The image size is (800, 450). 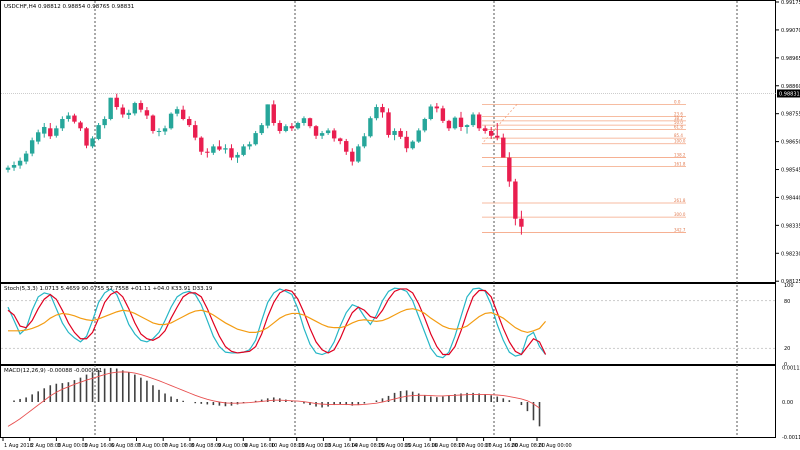 What do you see at coordinates (206, 446) in the screenshot?
I see `time-tick-label: 8 Aug 08:00` at bounding box center [206, 446].